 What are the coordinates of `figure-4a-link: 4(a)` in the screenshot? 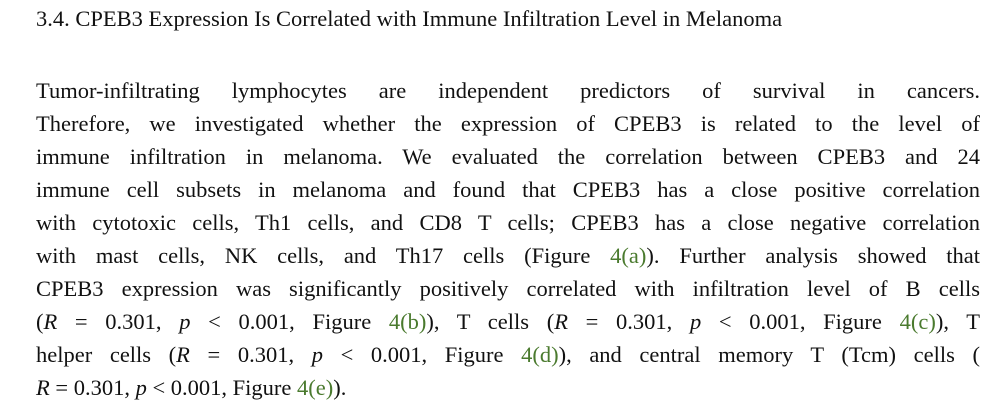 It's located at (628, 255).